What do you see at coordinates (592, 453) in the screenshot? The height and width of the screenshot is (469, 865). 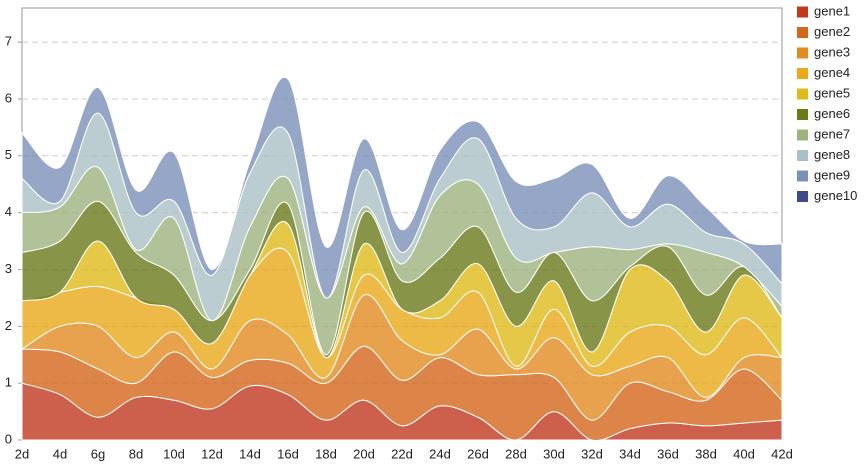 I see `x-tick-label: 32d` at bounding box center [592, 453].